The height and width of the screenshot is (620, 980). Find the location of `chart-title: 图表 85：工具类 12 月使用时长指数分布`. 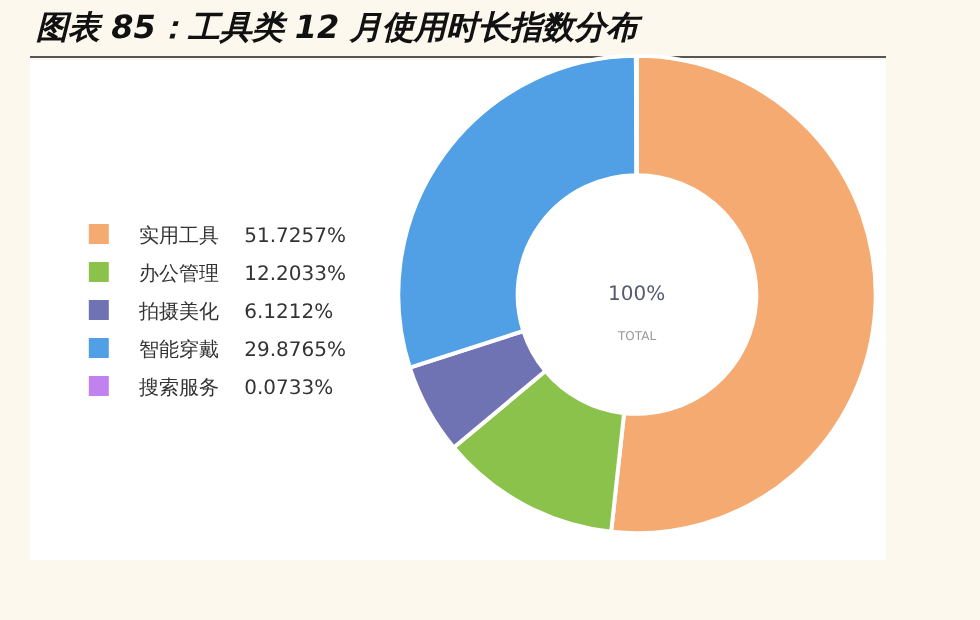

chart-title: 图表 85：工具类 12 月使用时长指数分布 is located at coordinates (337, 29).